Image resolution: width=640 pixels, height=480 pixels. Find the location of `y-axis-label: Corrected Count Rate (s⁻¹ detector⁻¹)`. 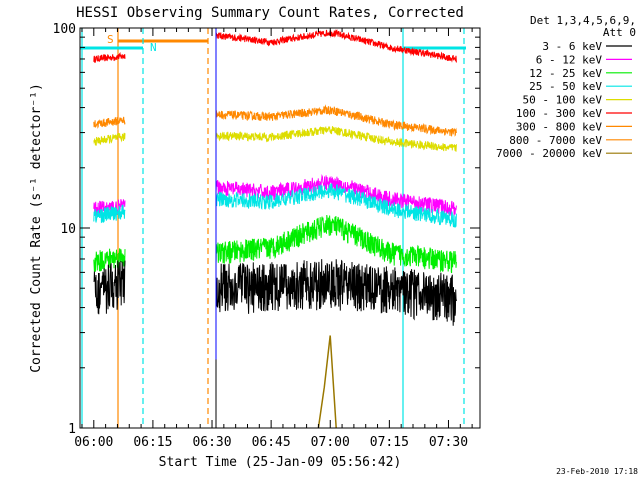

y-axis-label: Corrected Count Rate (s⁻¹ detector⁻¹) is located at coordinates (36, 228).